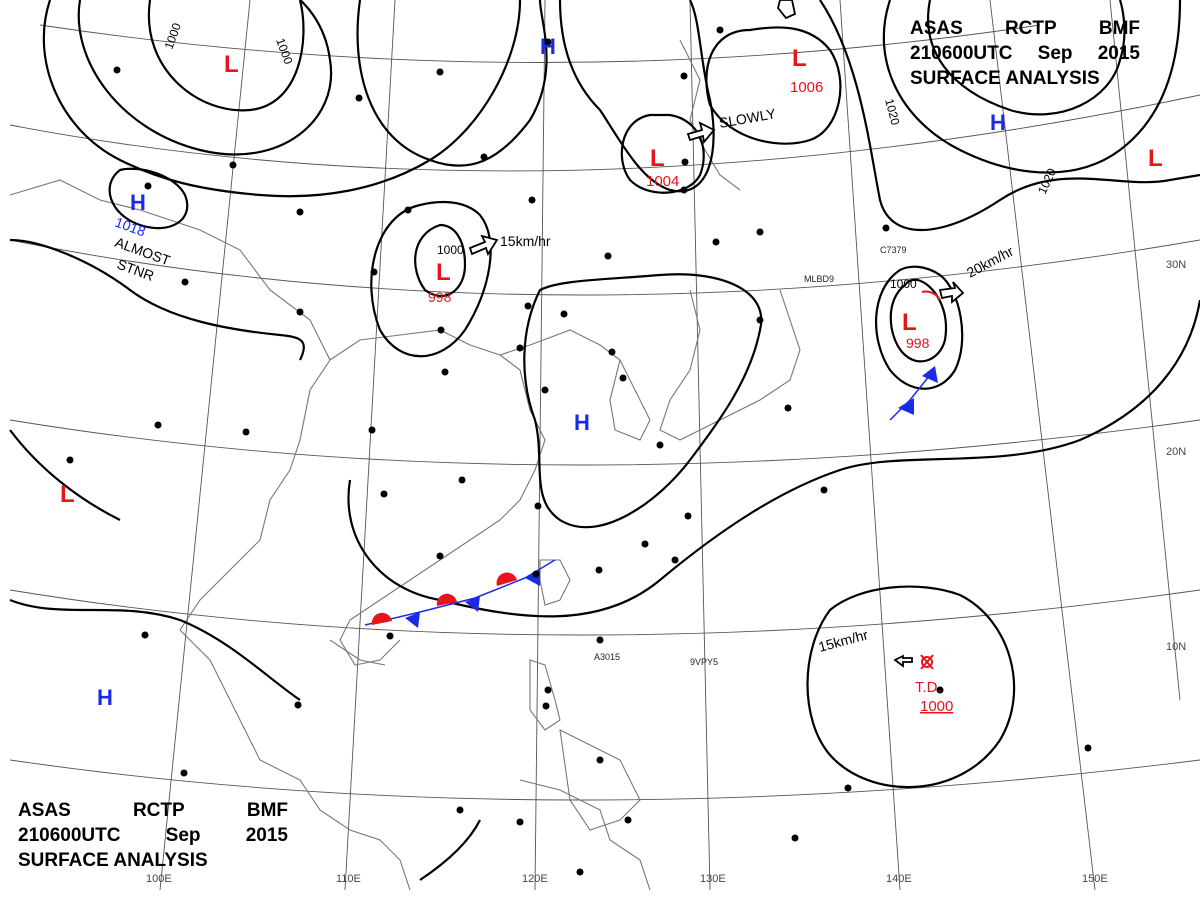  I want to click on callsign: 9VPY5, so click(704, 662).